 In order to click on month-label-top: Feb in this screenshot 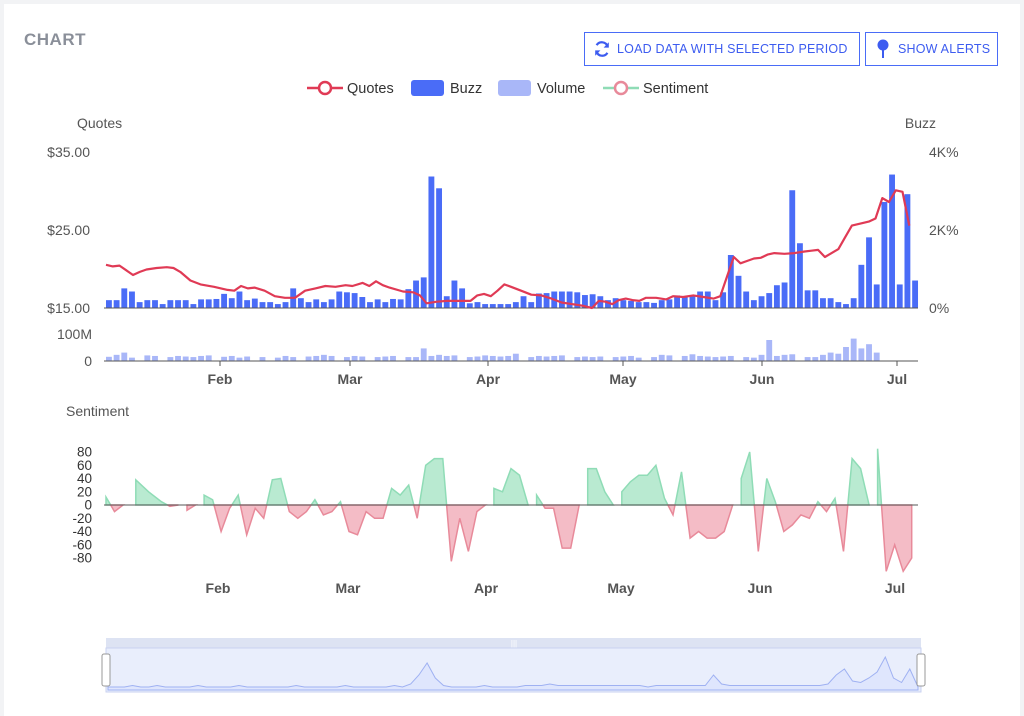, I will do `click(220, 379)`.